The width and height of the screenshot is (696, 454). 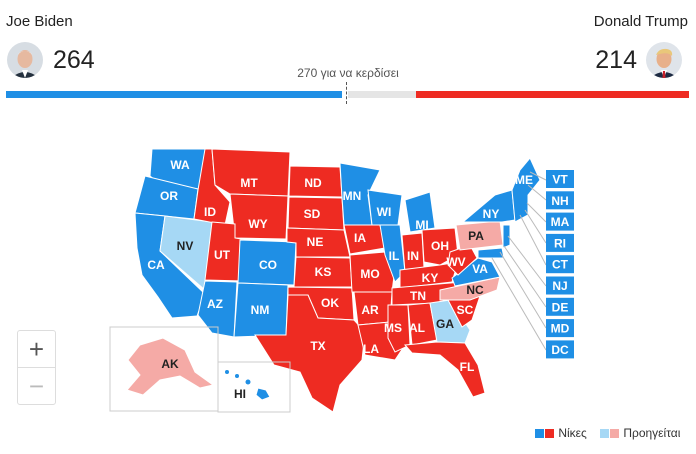 I want to click on label-GA: GA, so click(x=445, y=324).